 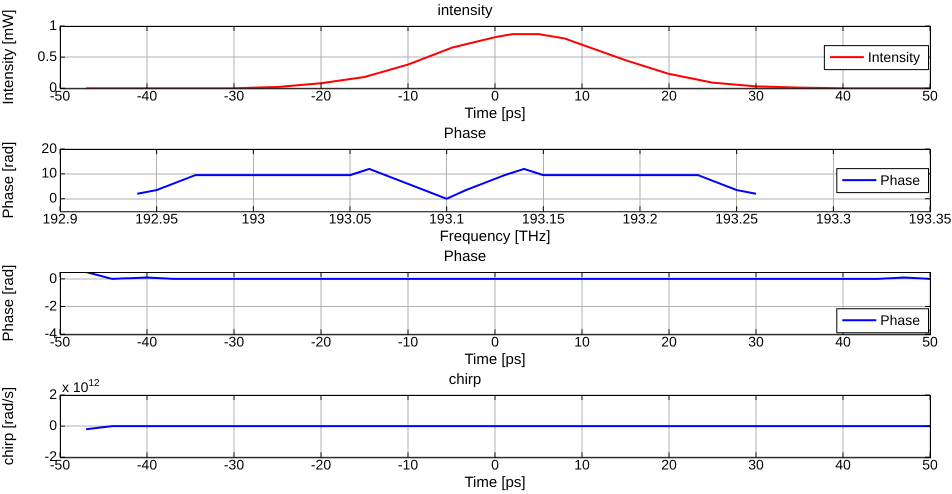 I want to click on x-tick-label: 193.15, so click(x=543, y=218).